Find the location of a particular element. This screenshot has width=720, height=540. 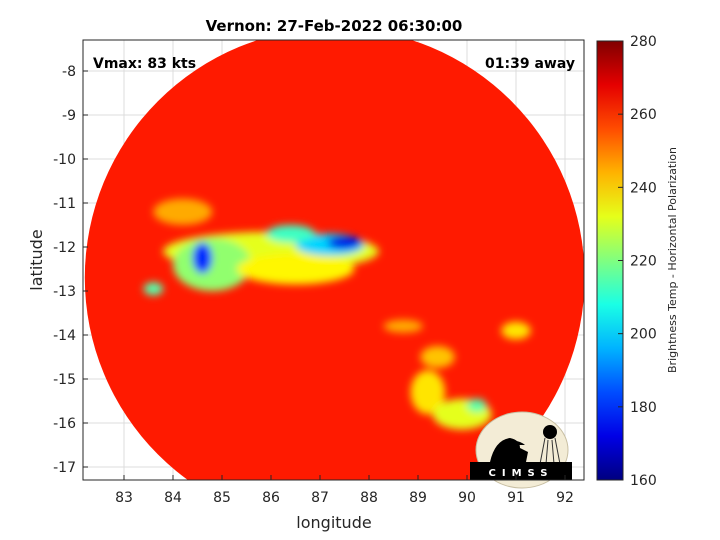

x-tick-label: 90 is located at coordinates (467, 498).